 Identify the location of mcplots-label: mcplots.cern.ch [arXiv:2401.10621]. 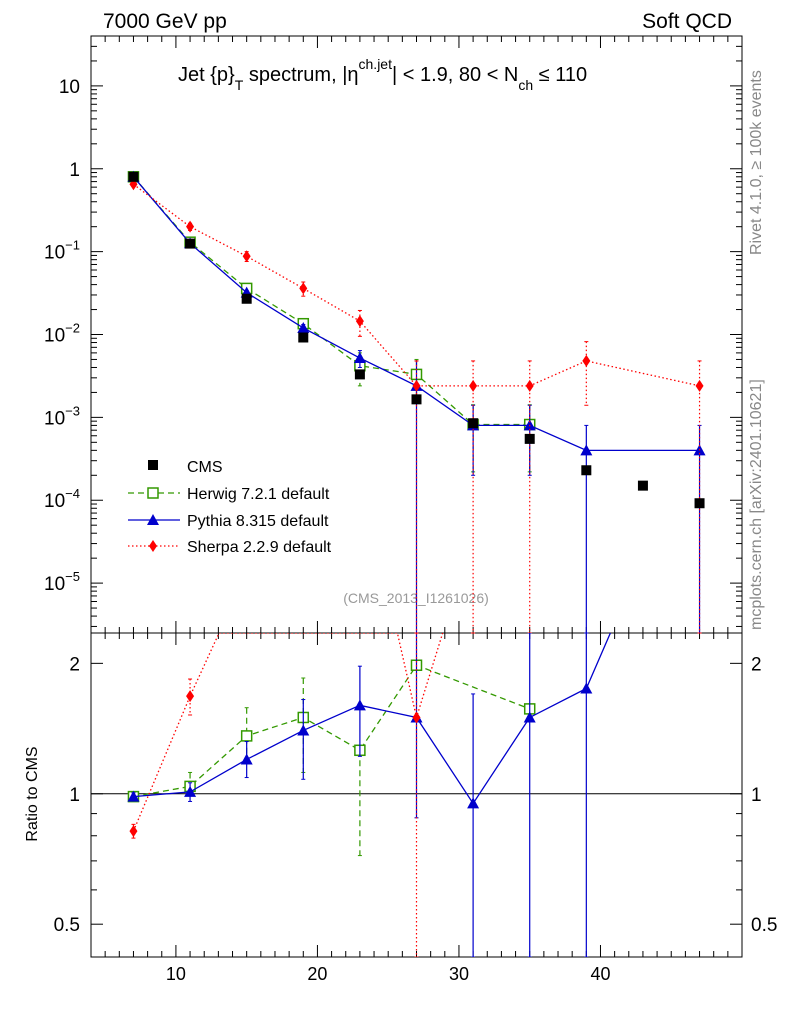
(756, 504).